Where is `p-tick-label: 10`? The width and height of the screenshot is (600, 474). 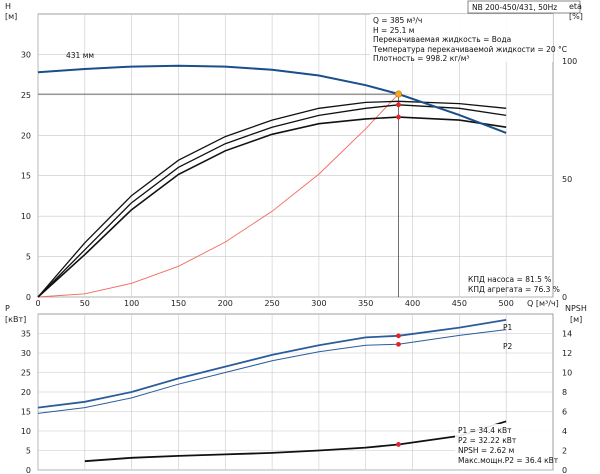 p-tick-label: 10 is located at coordinates (26, 431).